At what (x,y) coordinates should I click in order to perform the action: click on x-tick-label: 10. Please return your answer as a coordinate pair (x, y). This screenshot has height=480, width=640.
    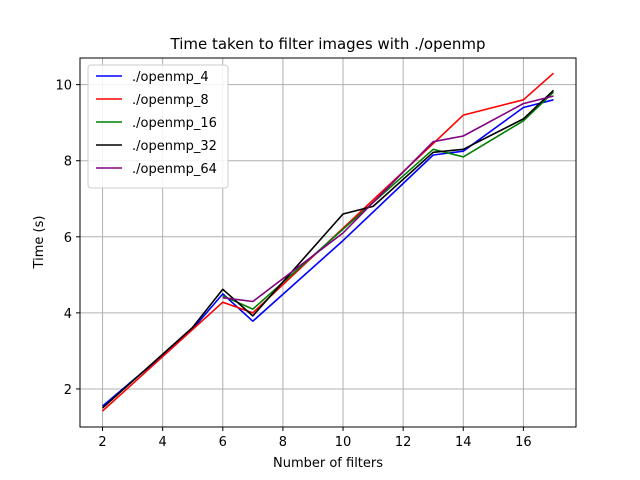
    Looking at the image, I should click on (343, 442).